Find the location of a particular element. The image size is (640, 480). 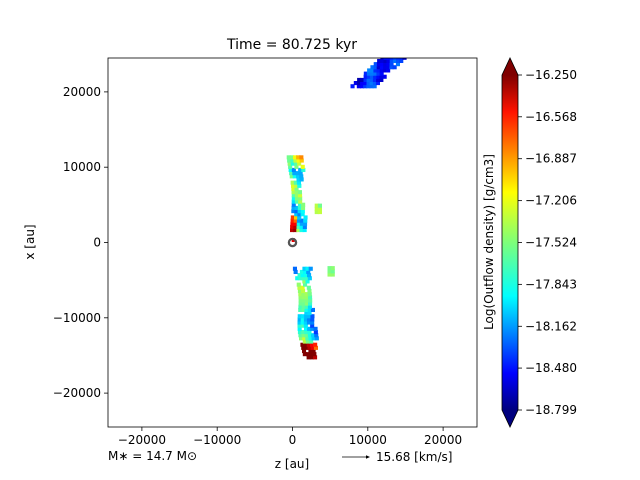

colorbar-tick-label: −18.162 is located at coordinates (551, 326).